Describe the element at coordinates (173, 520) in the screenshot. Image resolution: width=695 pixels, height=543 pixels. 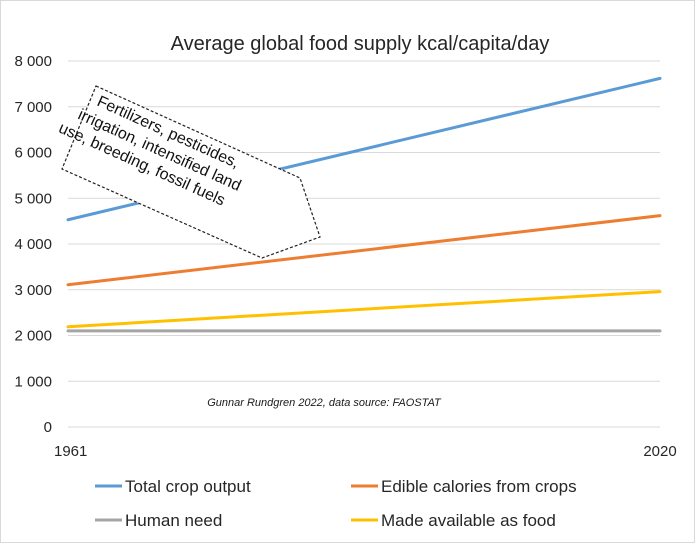
I see `legend-label: Human need` at that location.